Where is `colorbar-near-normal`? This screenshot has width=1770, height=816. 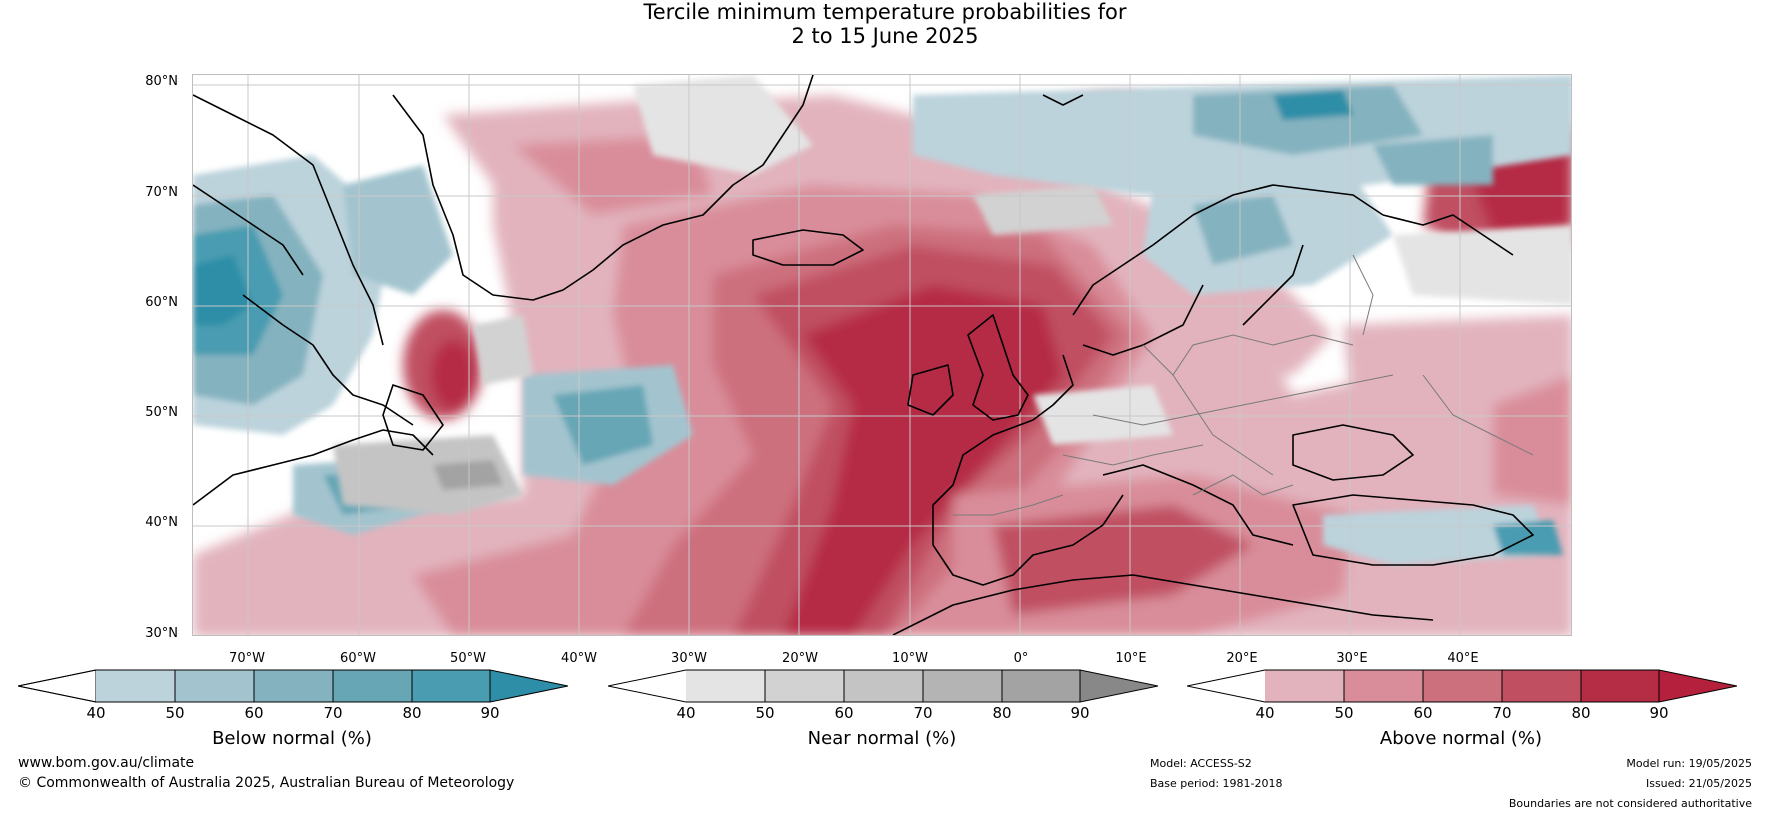
colorbar-near-normal is located at coordinates (883, 686).